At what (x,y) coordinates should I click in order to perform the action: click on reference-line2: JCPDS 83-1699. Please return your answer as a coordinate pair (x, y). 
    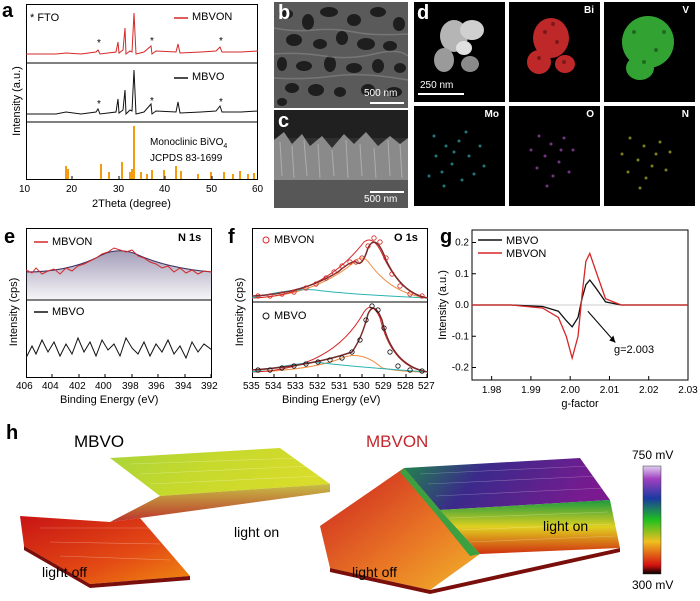
    Looking at the image, I should click on (186, 158).